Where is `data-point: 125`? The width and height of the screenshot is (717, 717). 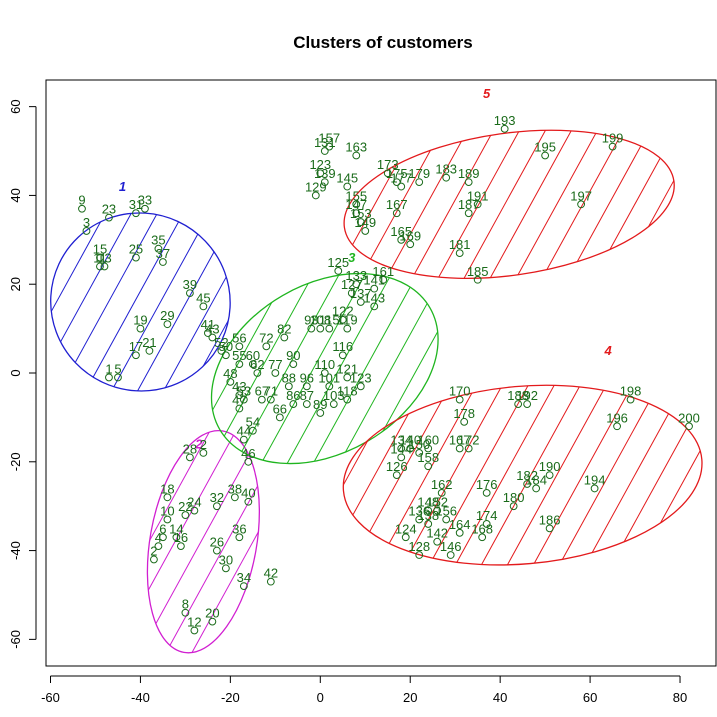 data-point: 125 is located at coordinates (338, 265).